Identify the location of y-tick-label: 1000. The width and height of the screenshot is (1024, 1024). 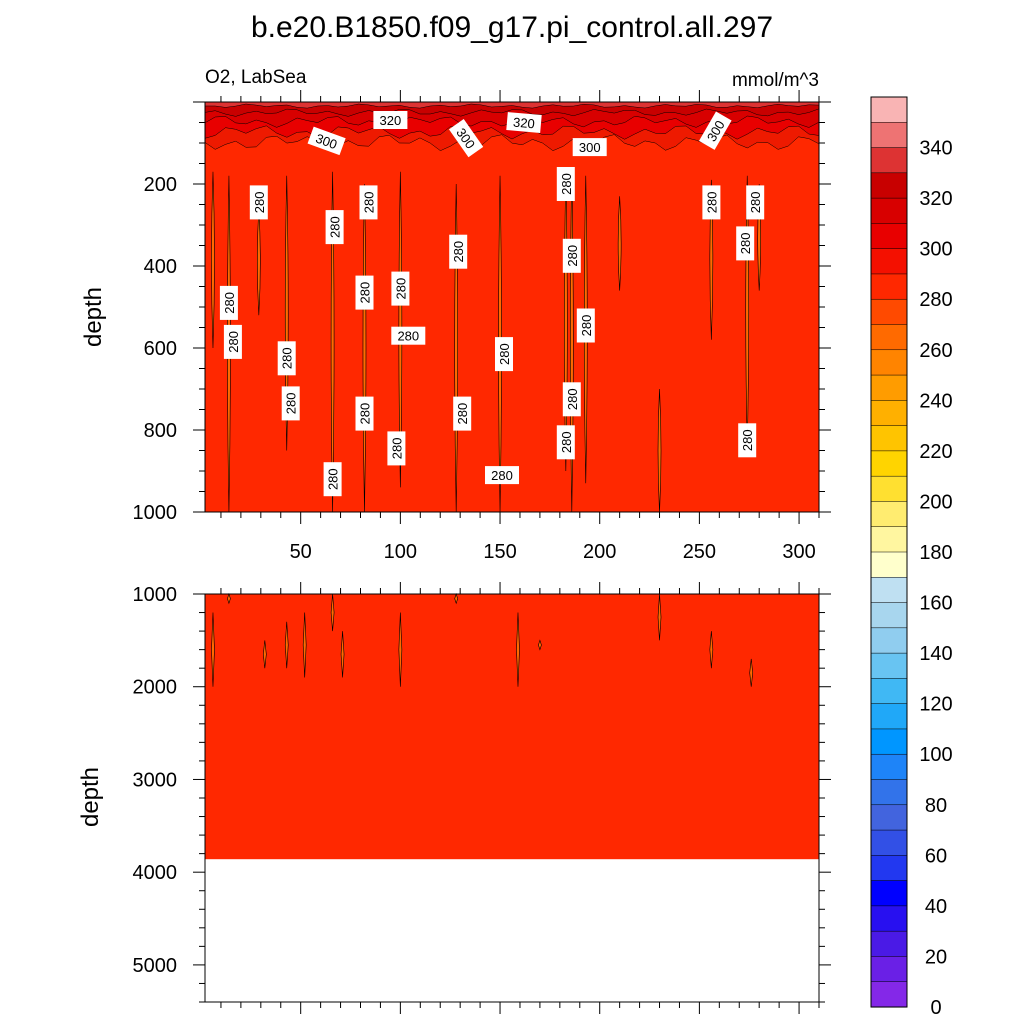
(155, 513).